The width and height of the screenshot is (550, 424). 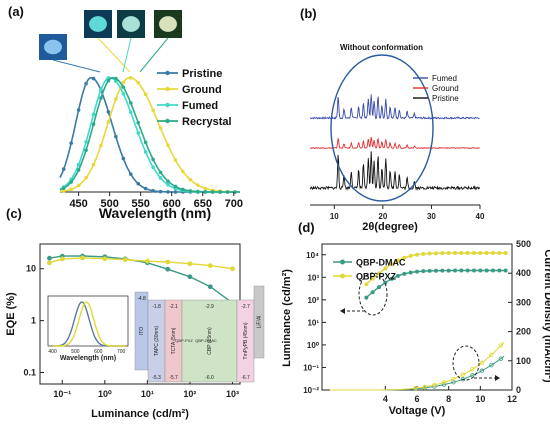 What do you see at coordinates (109, 204) in the screenshot?
I see `chart-a-x-tick-label: 500` at bounding box center [109, 204].